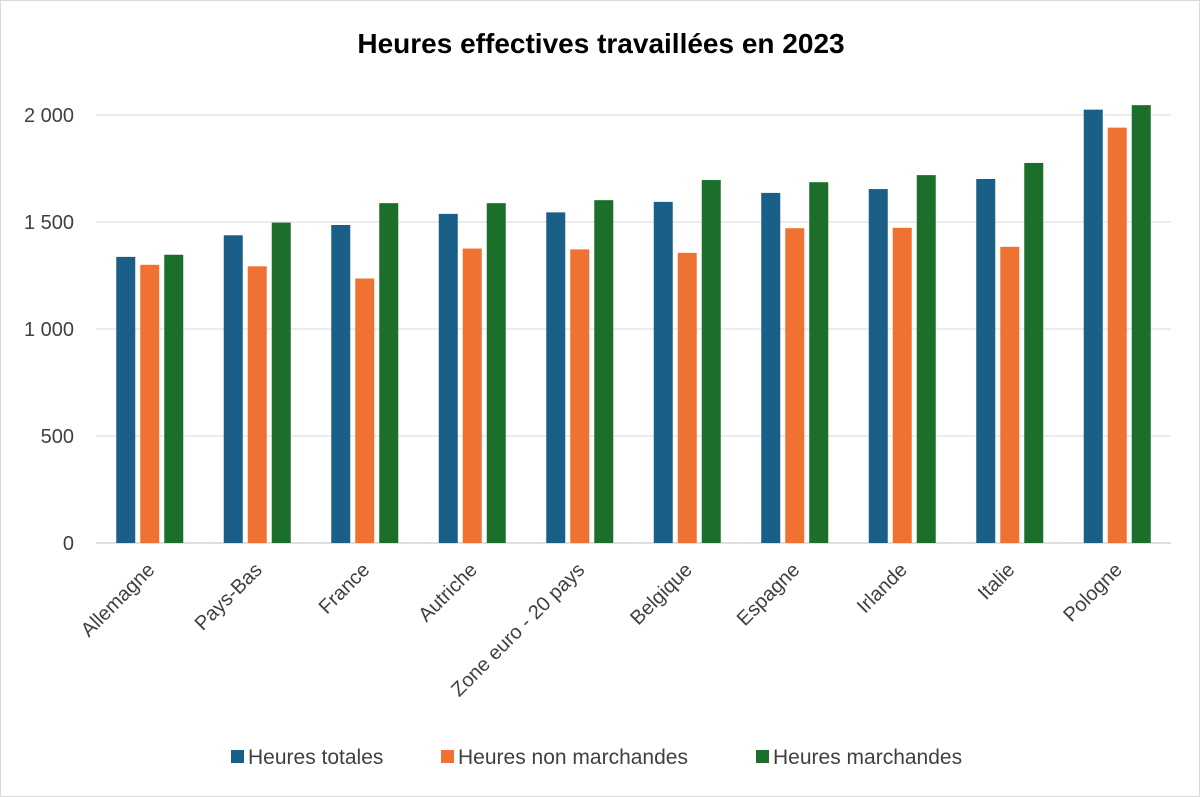 This screenshot has width=1200, height=797. What do you see at coordinates (661, 594) in the screenshot?
I see `x-tick-label: Belgique` at bounding box center [661, 594].